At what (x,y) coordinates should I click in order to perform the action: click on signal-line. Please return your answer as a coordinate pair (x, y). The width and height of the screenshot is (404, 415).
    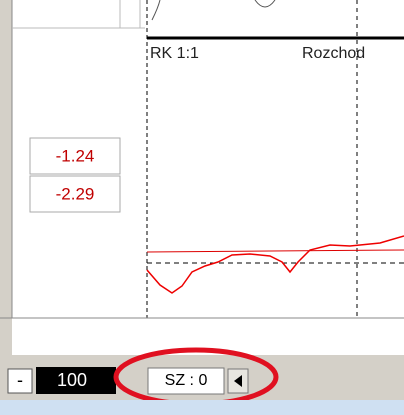
    Looking at the image, I should click on (275, 264).